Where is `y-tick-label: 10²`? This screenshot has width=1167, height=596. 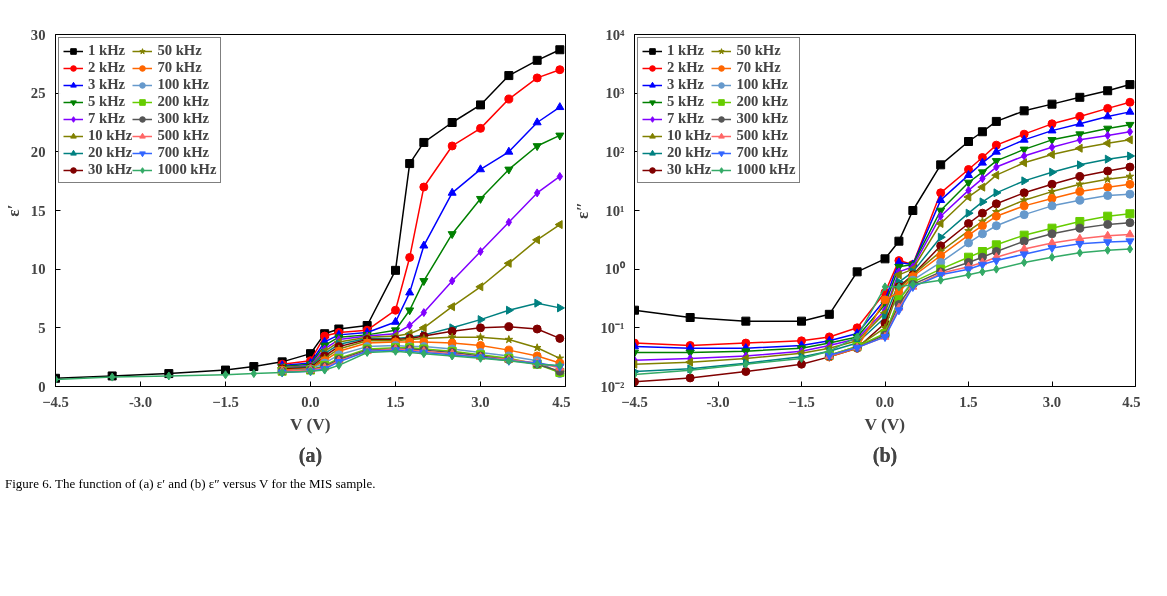
y-tick-label: 10² is located at coordinates (615, 151).